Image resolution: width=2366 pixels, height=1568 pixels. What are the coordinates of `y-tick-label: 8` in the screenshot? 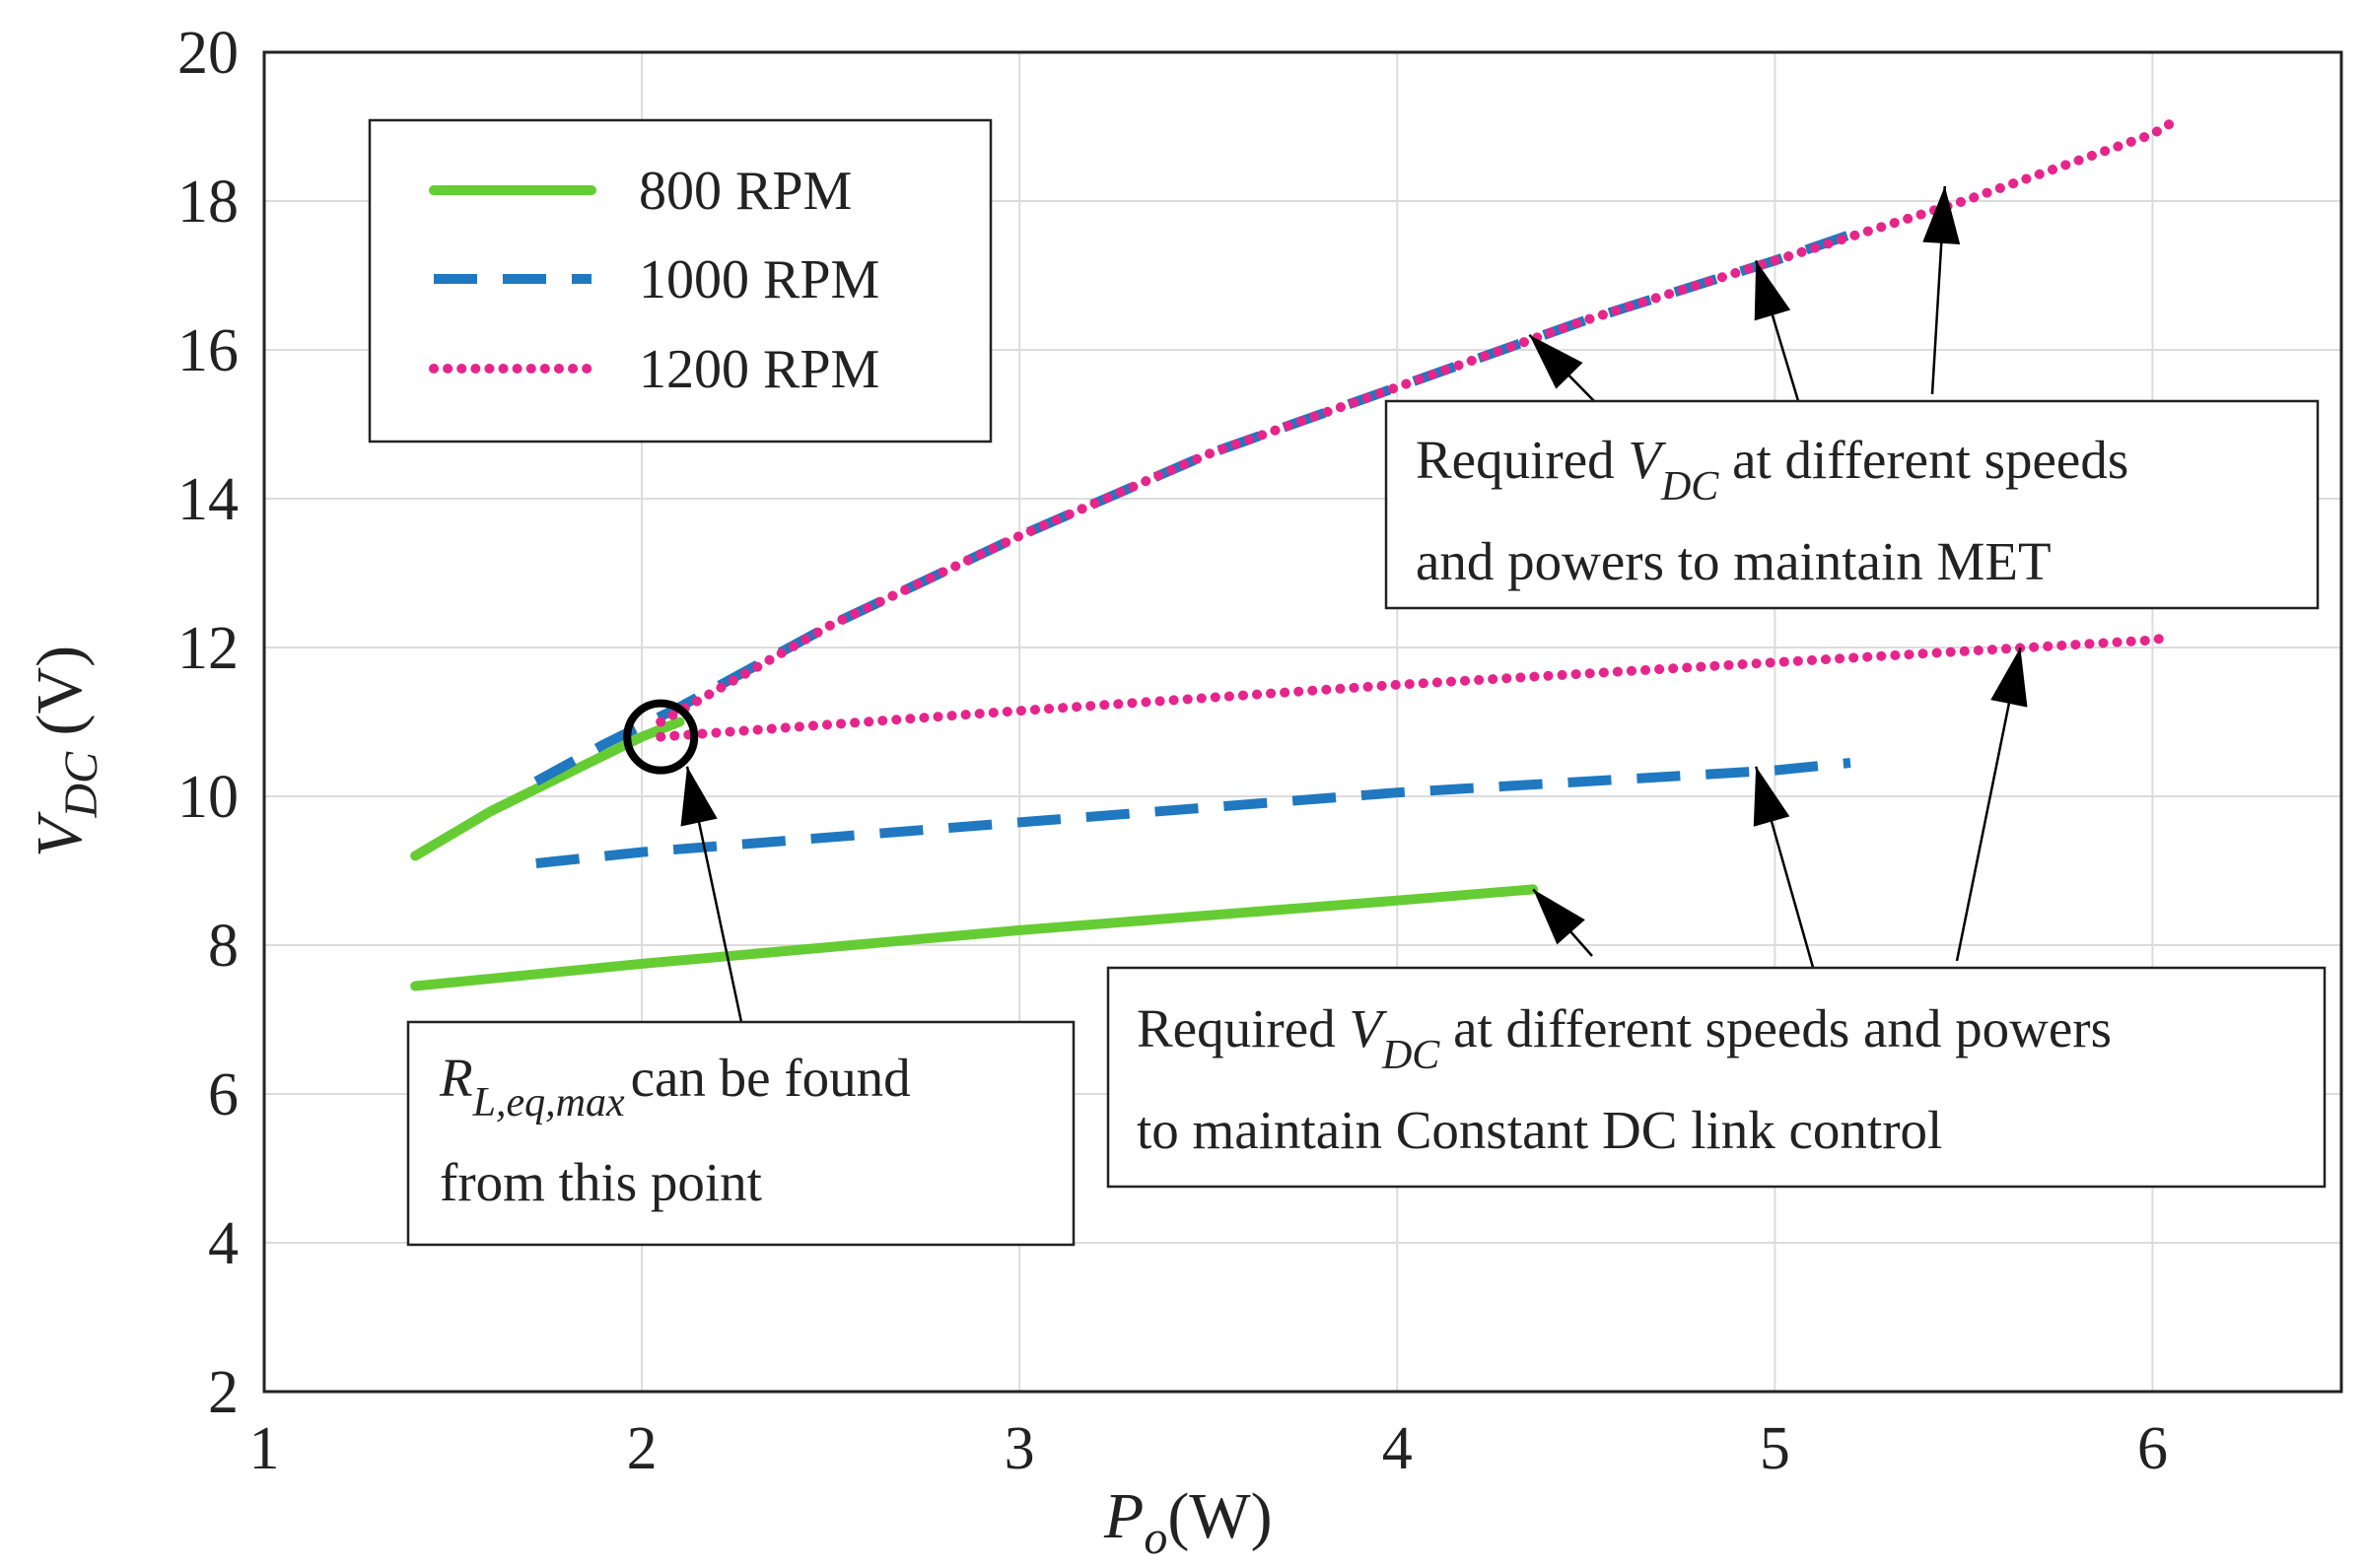 It's located at (223, 946).